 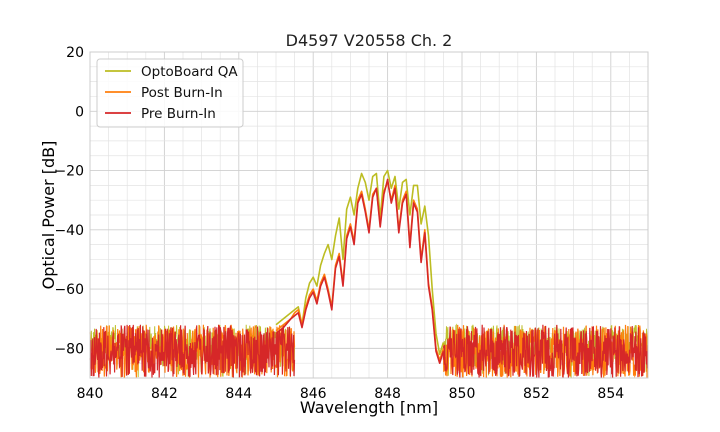 I want to click on legend-box, so click(x=170, y=93).